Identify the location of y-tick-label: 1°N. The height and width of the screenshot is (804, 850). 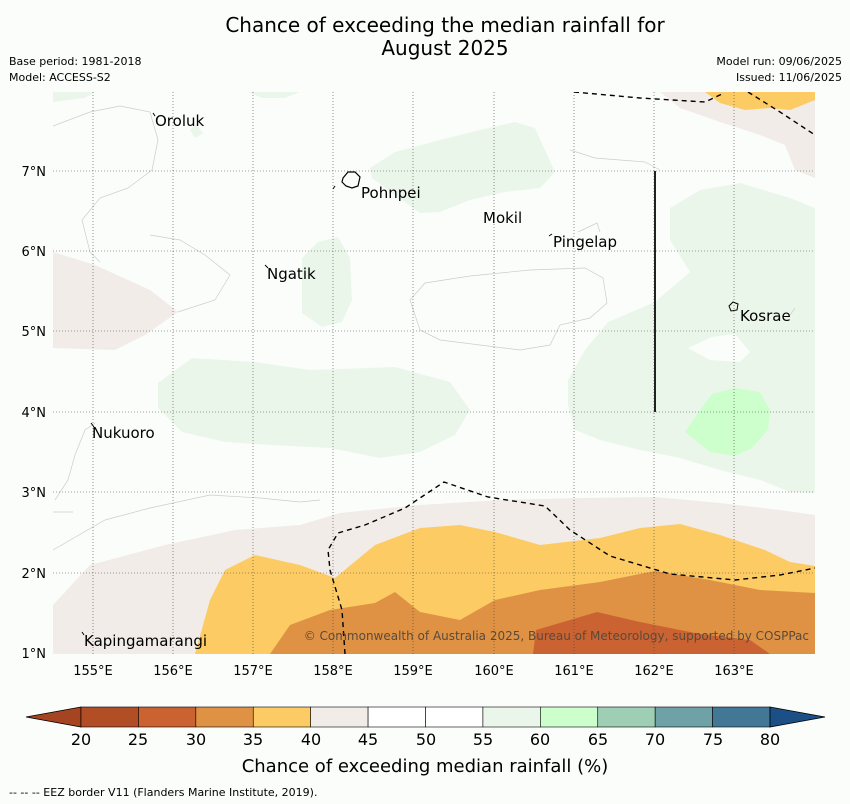
(34, 654).